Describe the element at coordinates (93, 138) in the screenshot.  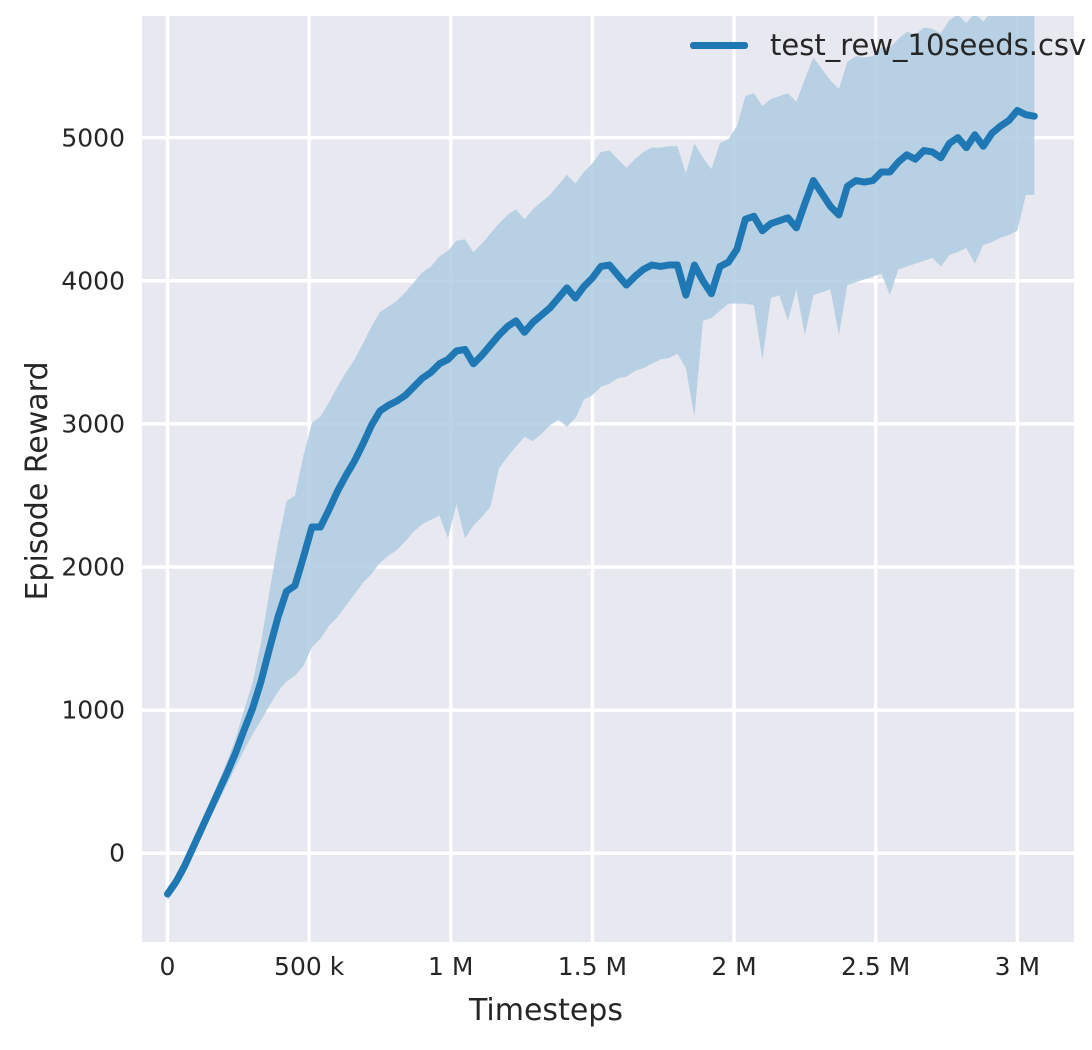
I see `y-tick-label: 5000` at that location.